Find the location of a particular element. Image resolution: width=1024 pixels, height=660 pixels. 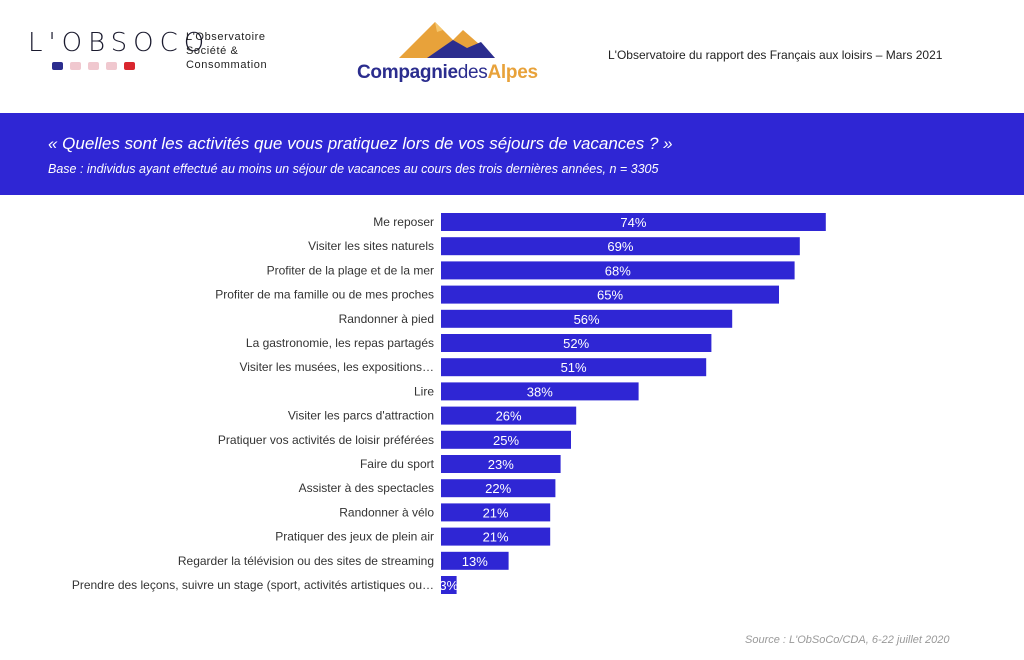

category-label-4: Randonner à pied is located at coordinates (386, 319).